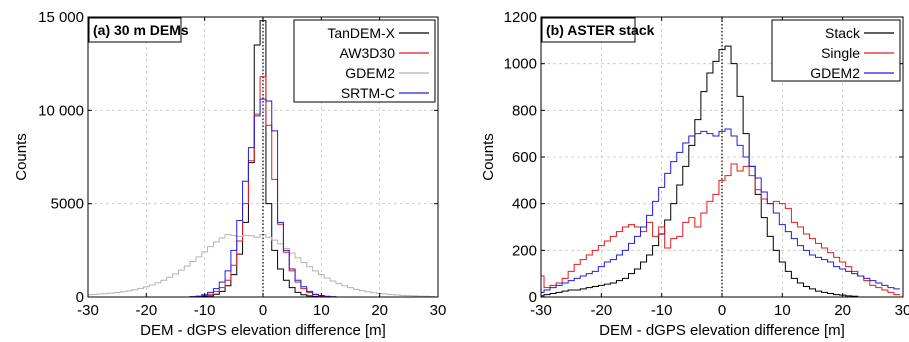  Describe the element at coordinates (520, 17) in the screenshot. I see `y-tick-label: 1200` at that location.